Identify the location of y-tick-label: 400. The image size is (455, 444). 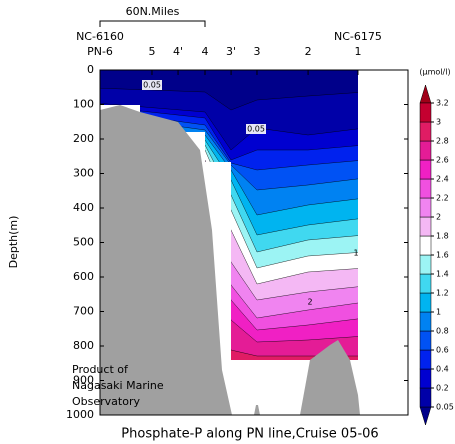
(83, 207).